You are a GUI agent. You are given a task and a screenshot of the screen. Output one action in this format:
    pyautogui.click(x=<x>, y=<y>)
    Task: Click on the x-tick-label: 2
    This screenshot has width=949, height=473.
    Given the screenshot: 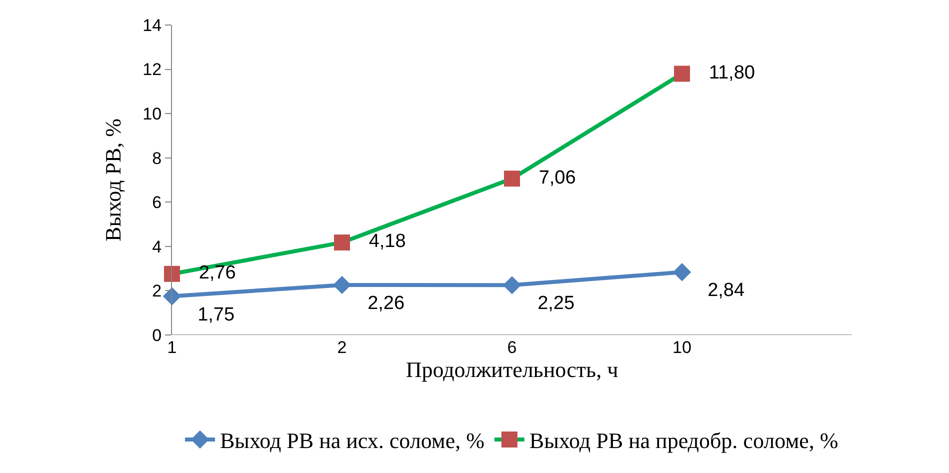 What is the action you would take?
    pyautogui.click(x=342, y=347)
    